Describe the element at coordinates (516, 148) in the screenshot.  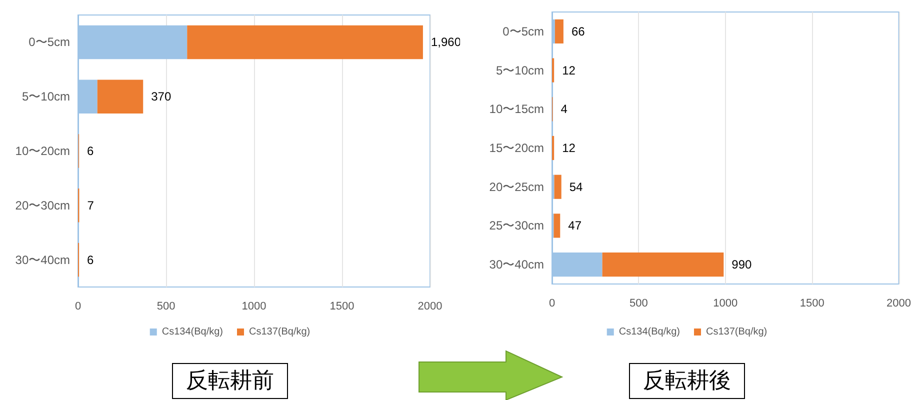
I see `y-tick-label: 15〜20cm` at that location.